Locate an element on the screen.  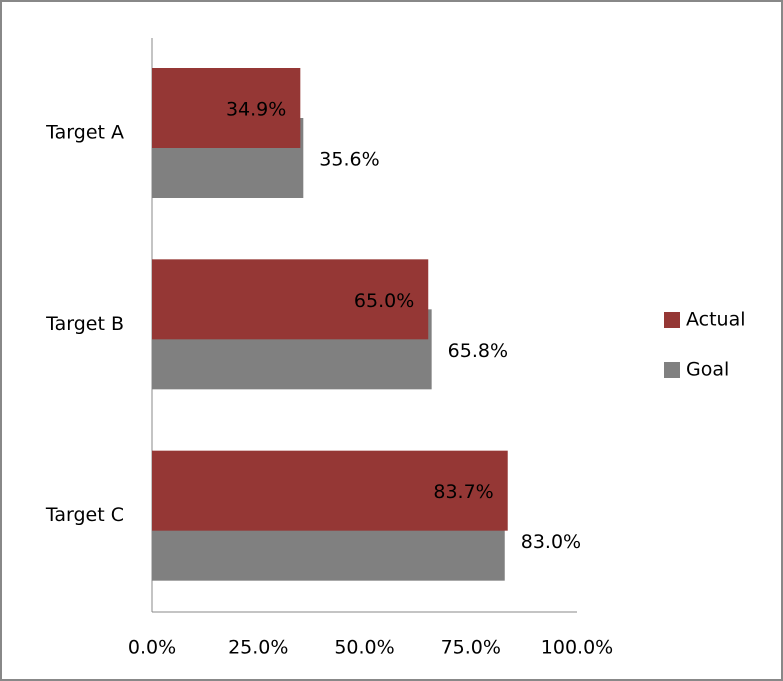
y-tick-label: Target B is located at coordinates (84, 324).